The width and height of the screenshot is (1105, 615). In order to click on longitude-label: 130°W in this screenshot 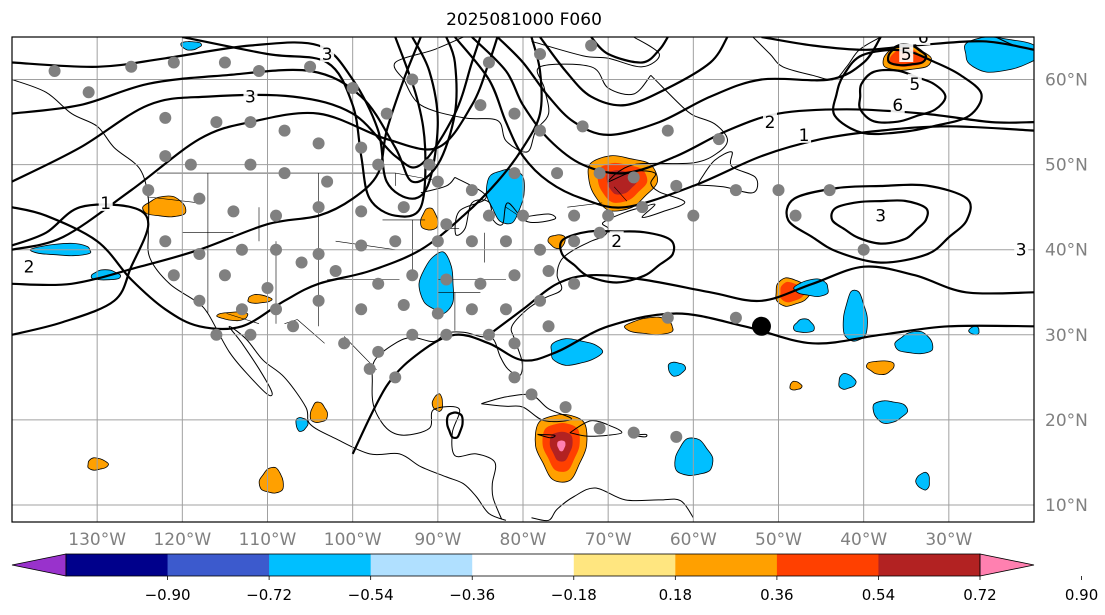, I will do `click(97, 540)`.